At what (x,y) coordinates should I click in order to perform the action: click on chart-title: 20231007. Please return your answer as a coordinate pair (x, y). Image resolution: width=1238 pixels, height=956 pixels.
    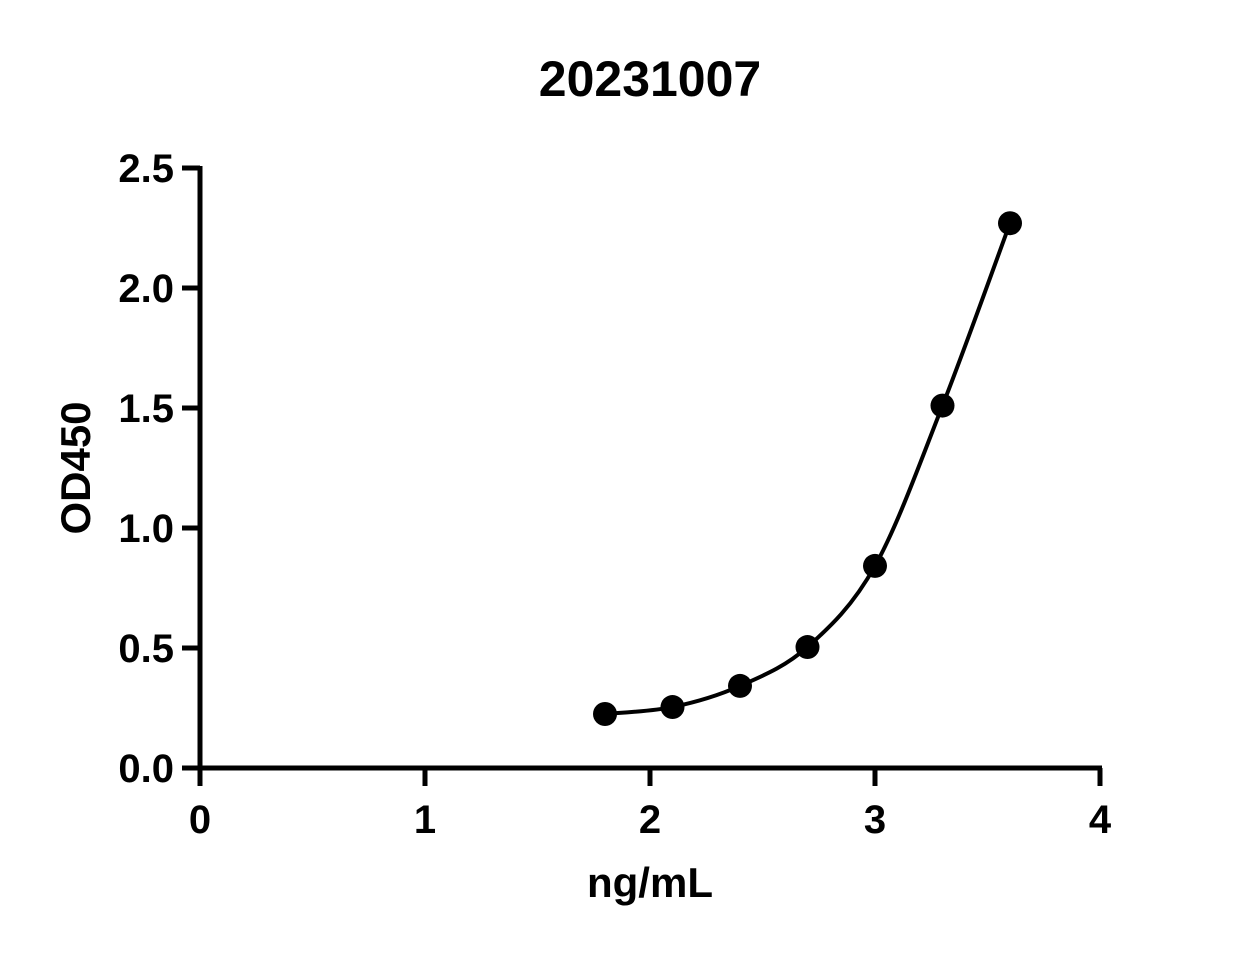
    Looking at the image, I should click on (650, 79).